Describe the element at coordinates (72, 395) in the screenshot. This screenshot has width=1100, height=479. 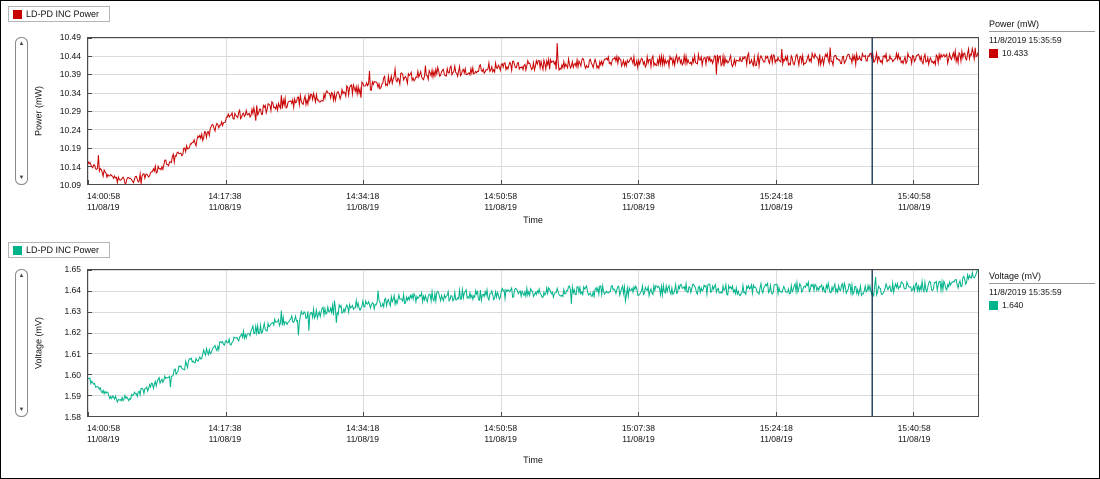
I see `y-tick-label: 1.59` at that location.